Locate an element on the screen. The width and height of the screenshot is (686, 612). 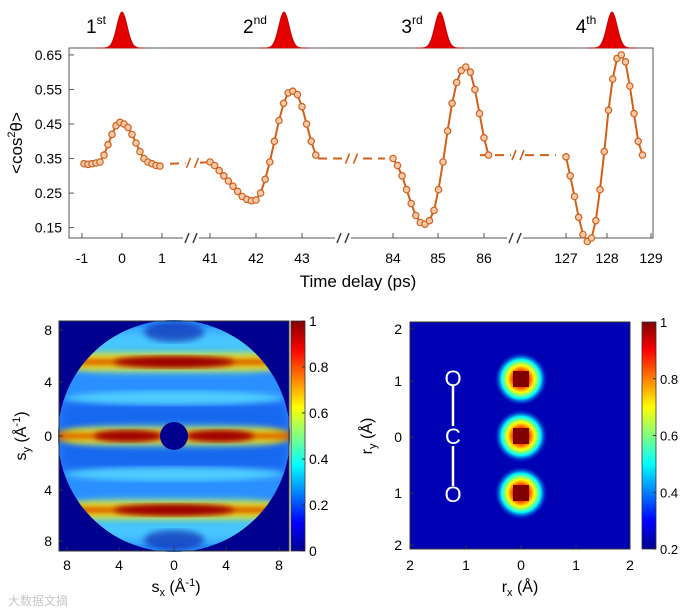
y-tick-label: 0.25 is located at coordinates (48, 193).